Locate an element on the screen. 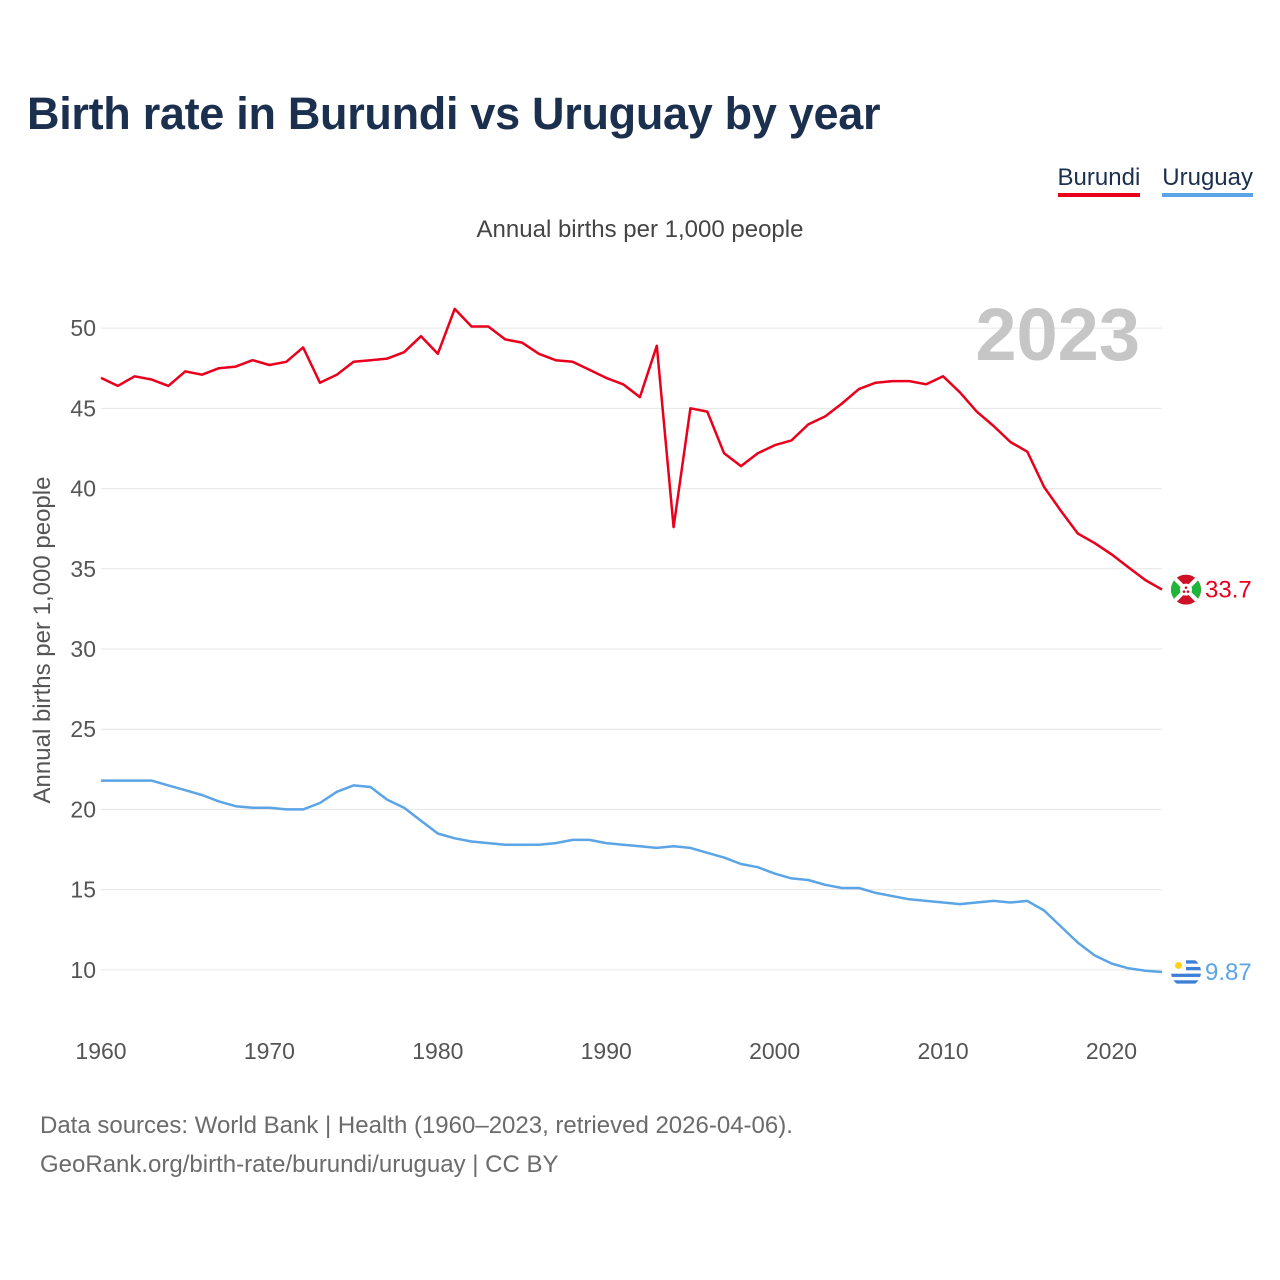 This screenshot has height=1280, width=1280. x-tick-label: 2020 is located at coordinates (1111, 1051).